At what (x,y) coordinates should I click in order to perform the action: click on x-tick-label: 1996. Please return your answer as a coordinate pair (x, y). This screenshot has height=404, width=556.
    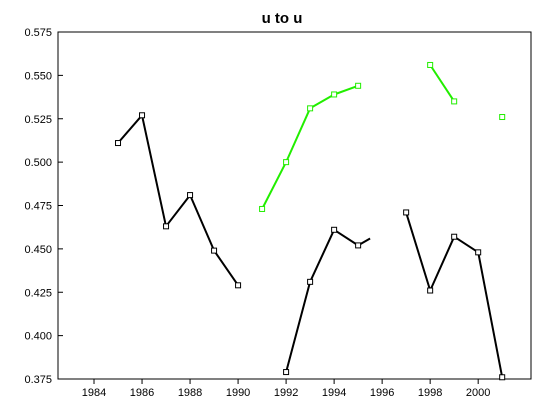
    Looking at the image, I should click on (382, 393).